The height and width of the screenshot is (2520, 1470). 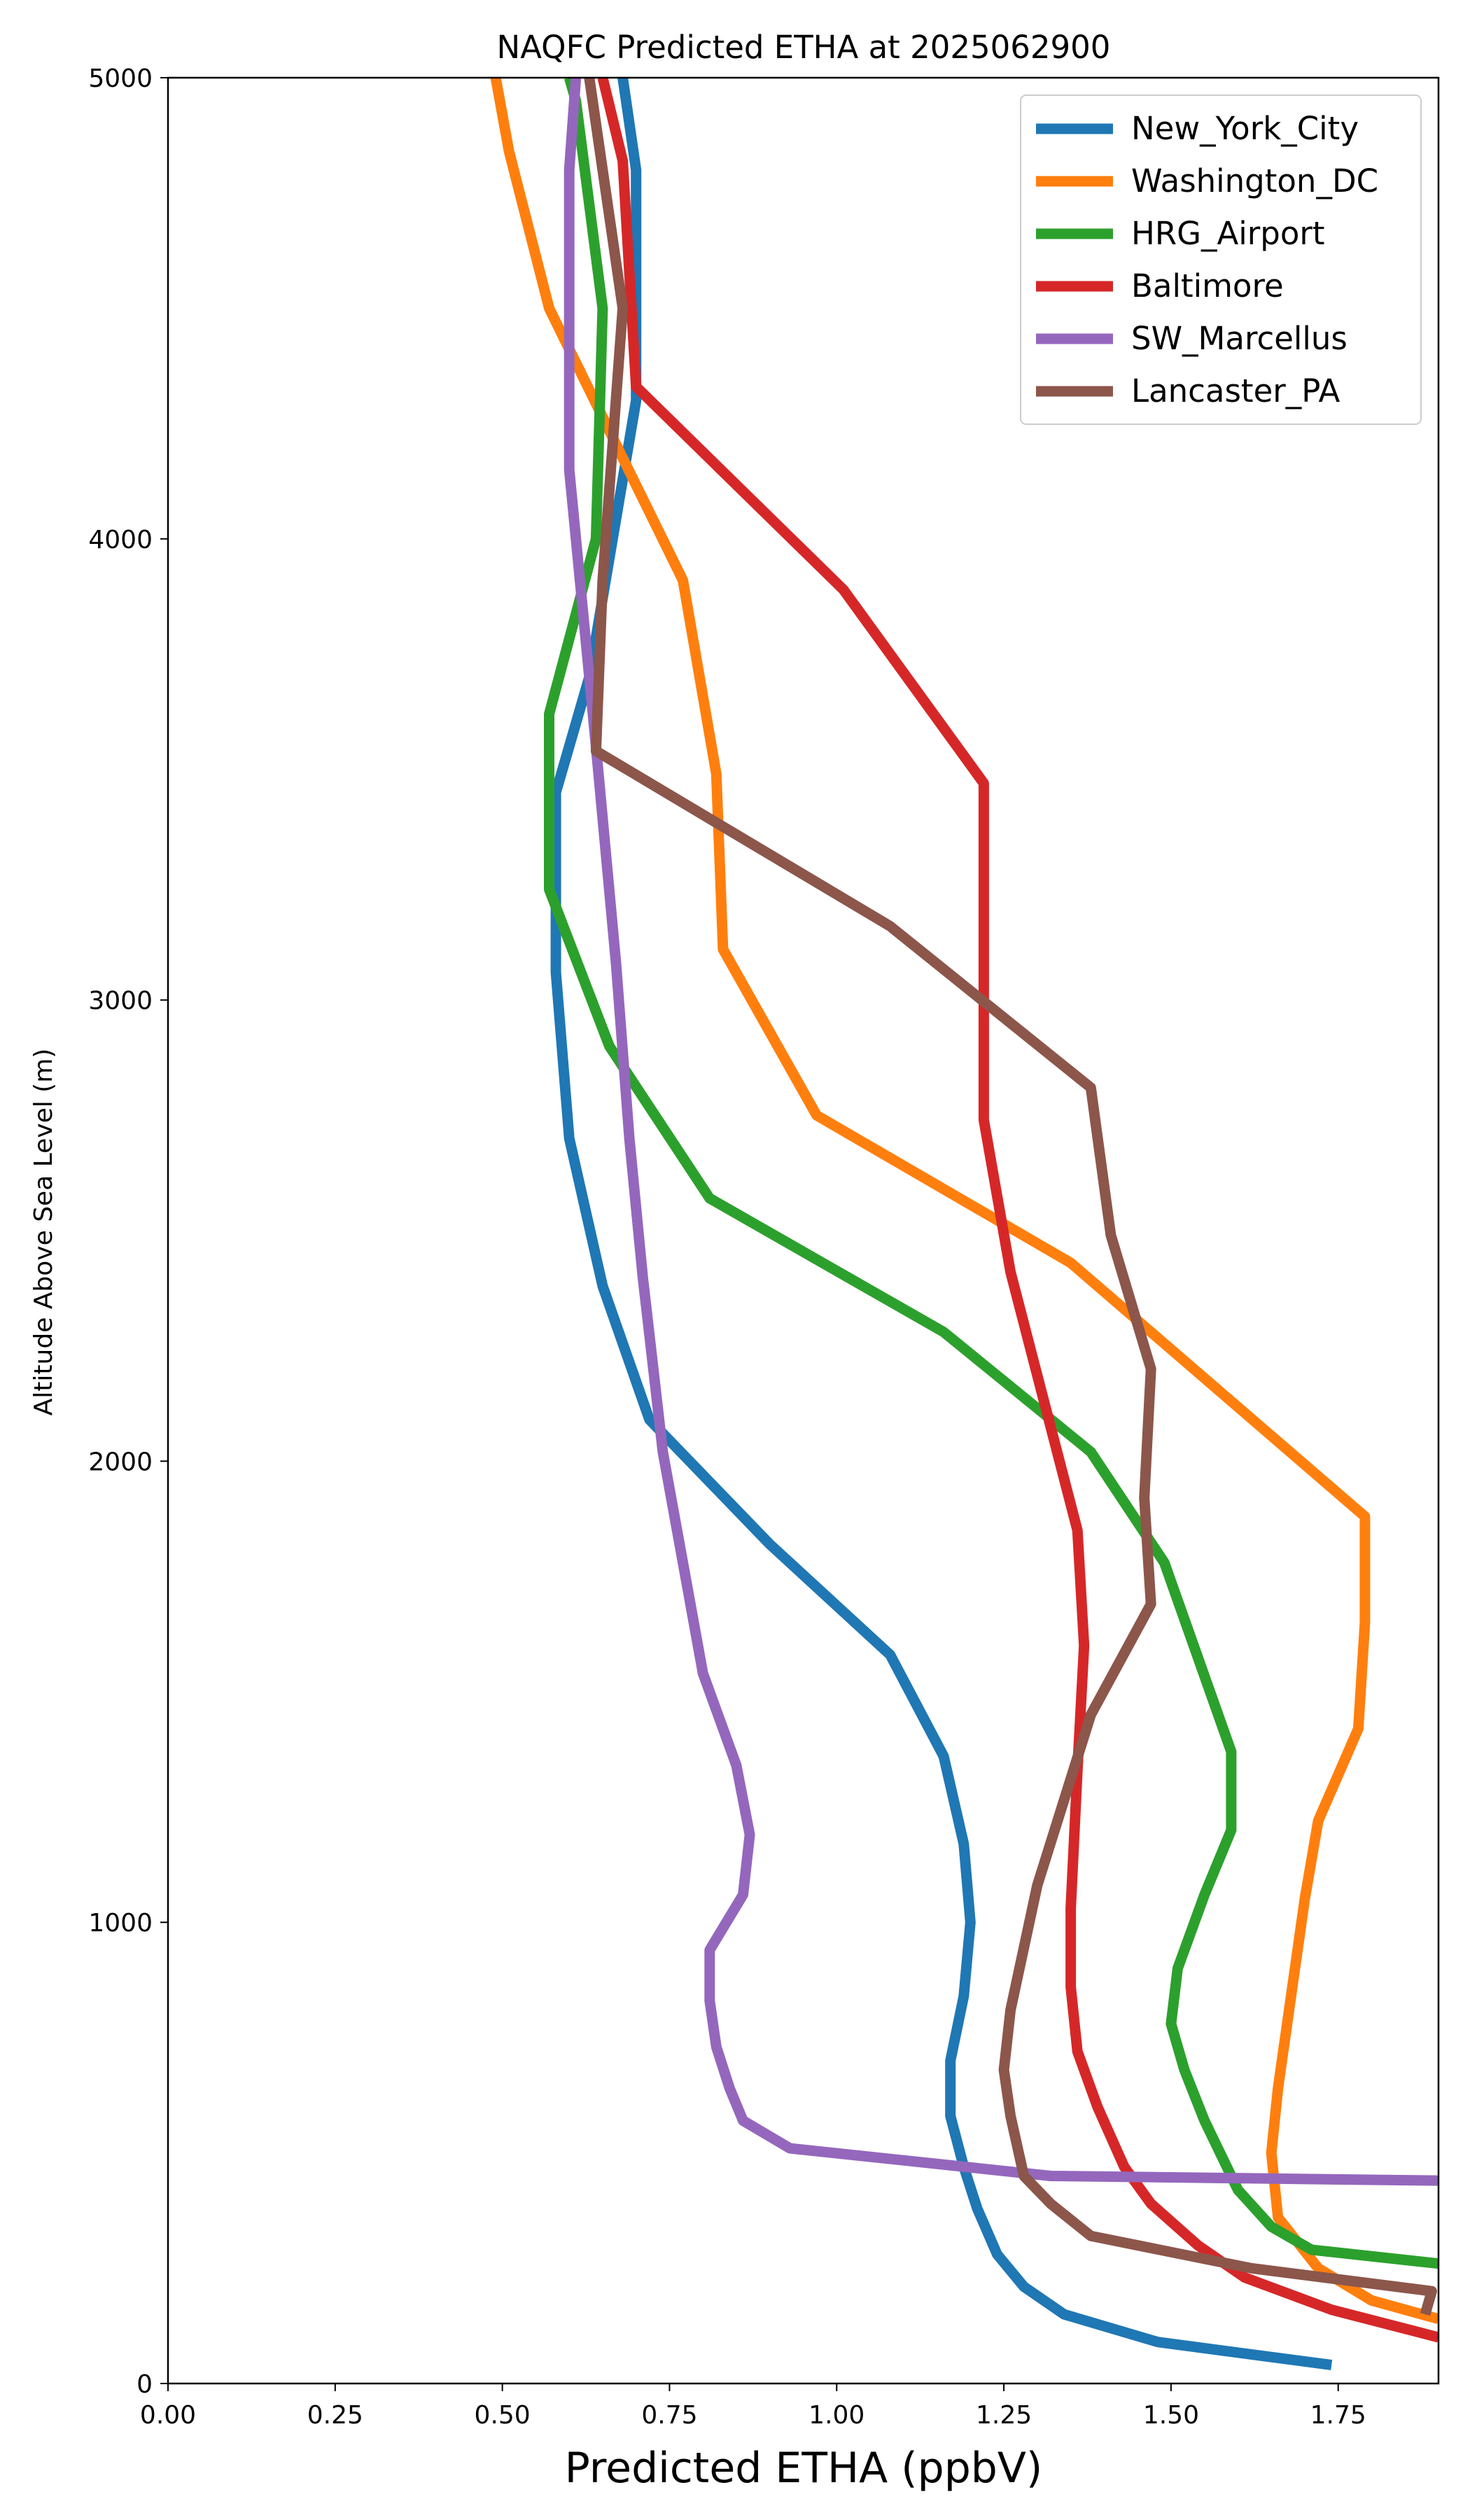 I want to click on y-tick-label: 0, so click(x=144, y=2384).